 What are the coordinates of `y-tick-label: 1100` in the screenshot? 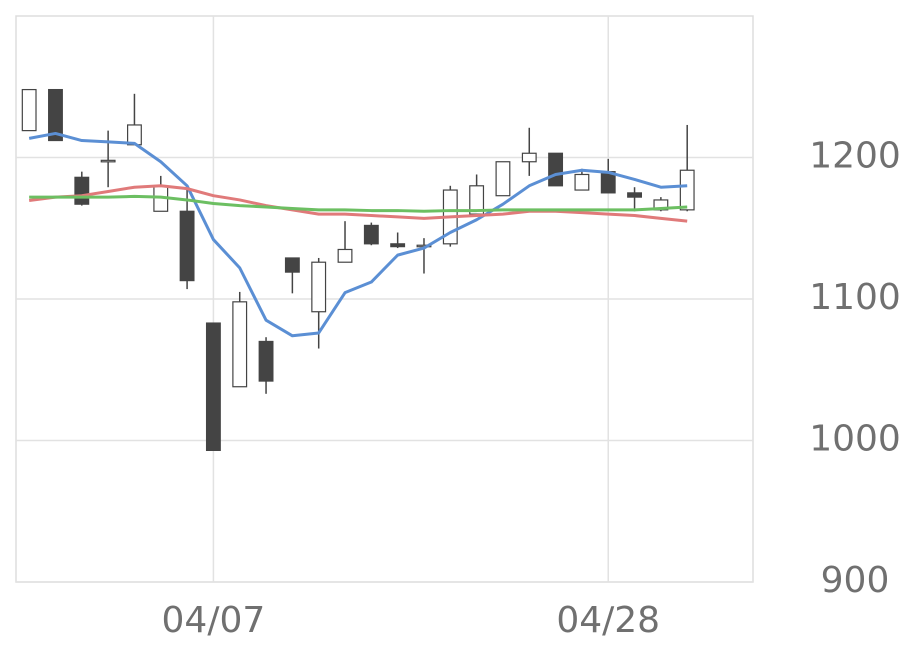 It's located at (855, 297).